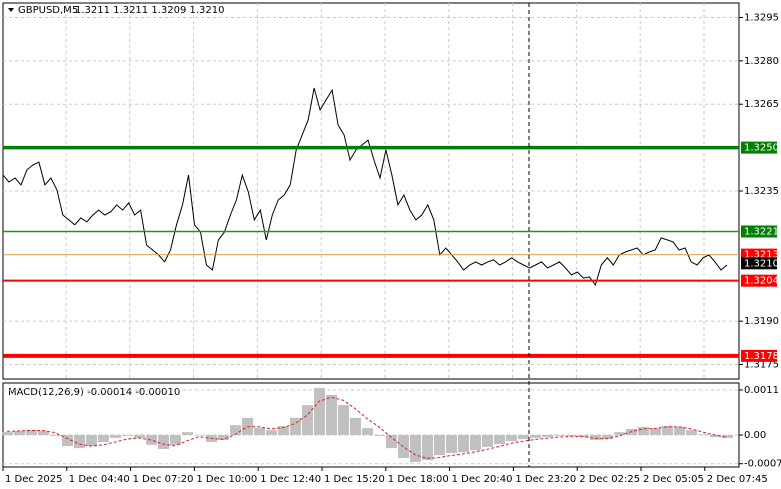 The height and width of the screenshot is (489, 781). I want to click on y-tick-label: 1.3265, so click(761, 104).